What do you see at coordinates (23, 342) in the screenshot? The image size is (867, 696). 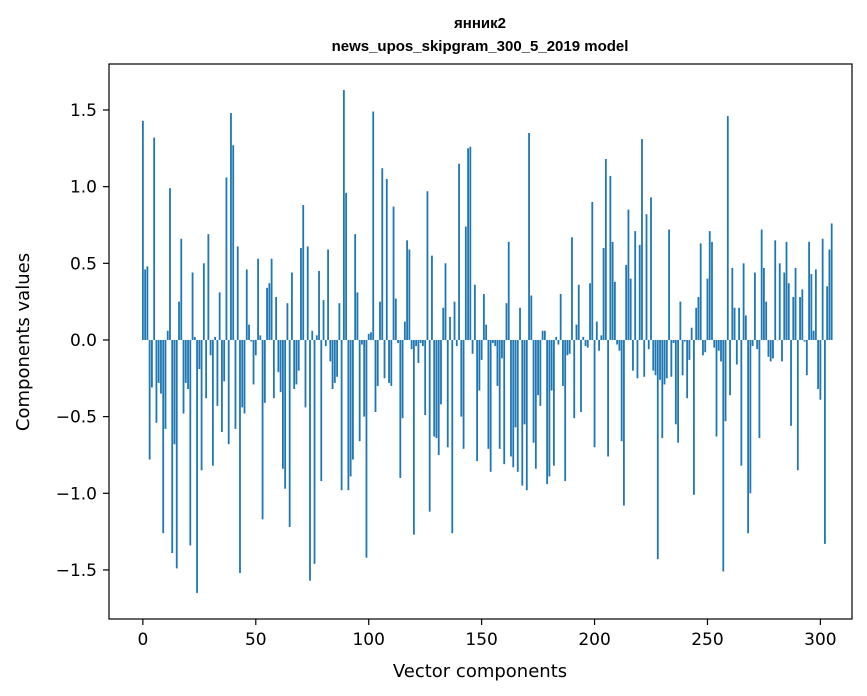 I see `y-axis-label: Components values` at bounding box center [23, 342].